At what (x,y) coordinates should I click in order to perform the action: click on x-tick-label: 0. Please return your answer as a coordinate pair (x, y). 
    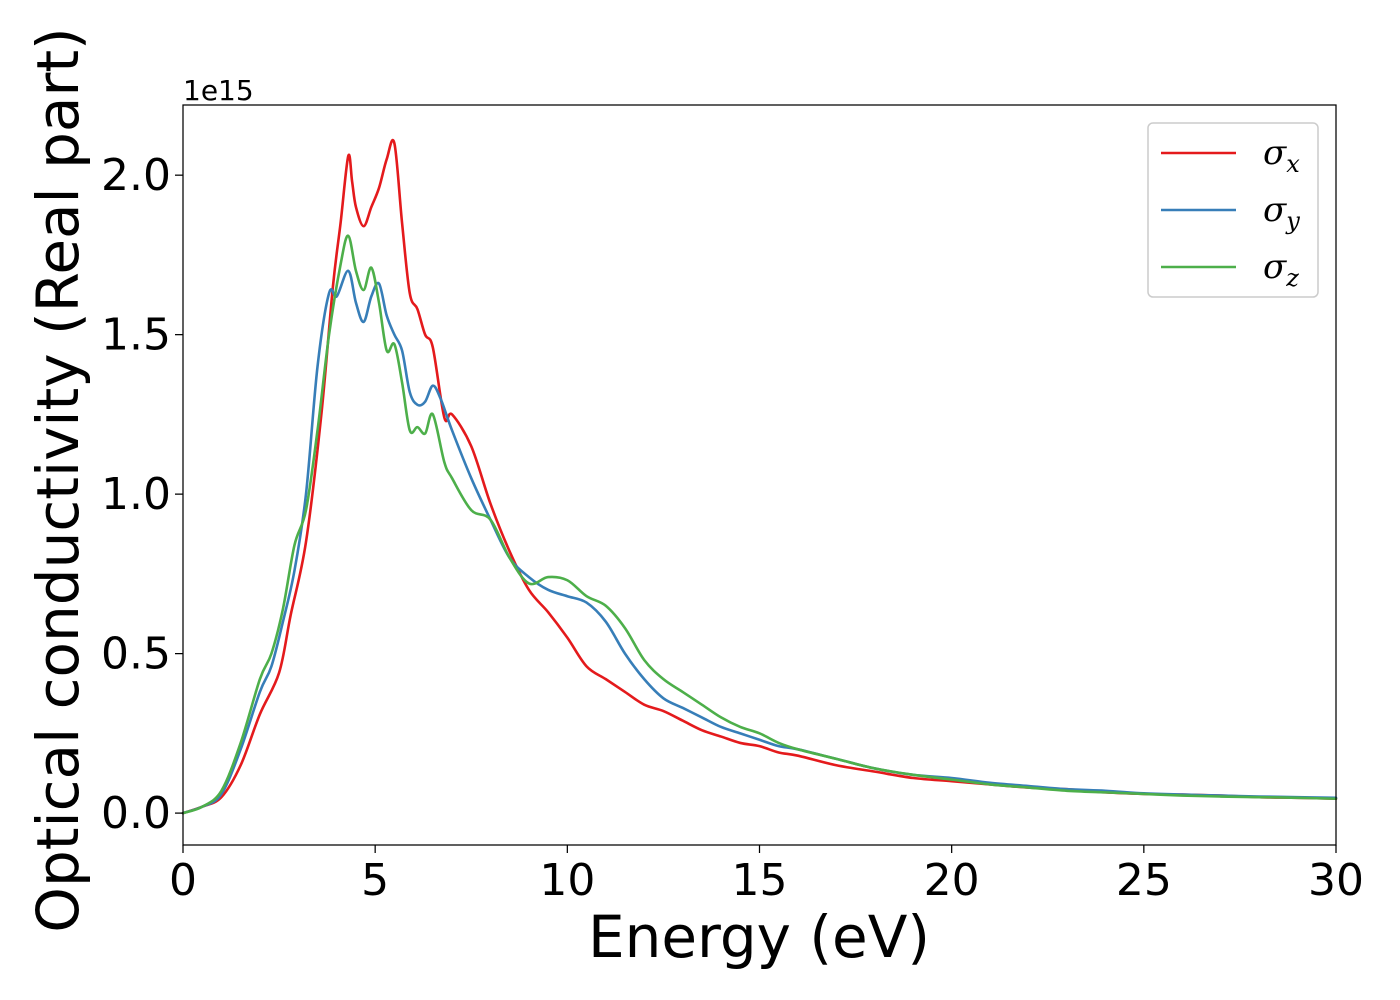
    Looking at the image, I should click on (183, 880).